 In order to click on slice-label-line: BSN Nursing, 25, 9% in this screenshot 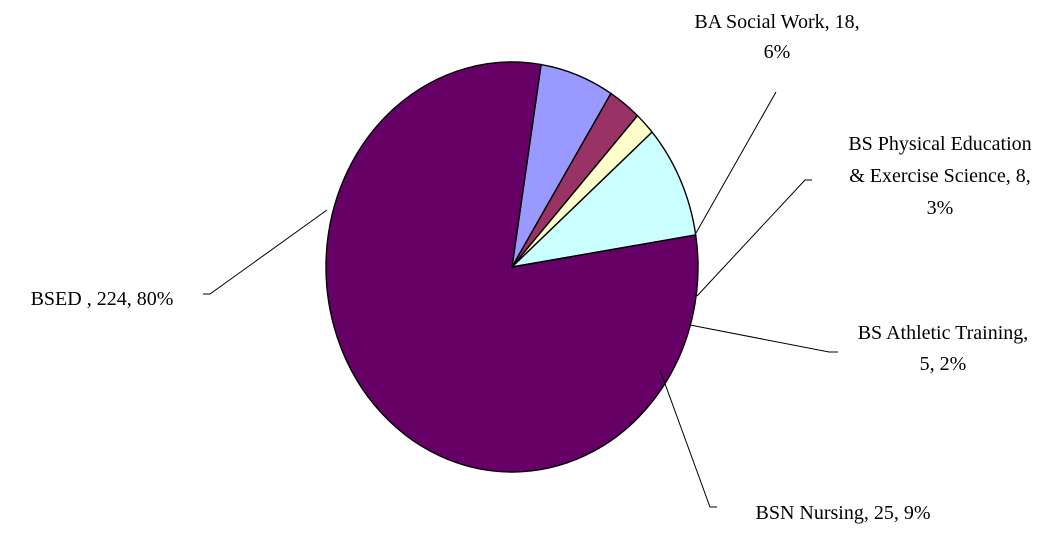, I will do `click(842, 513)`.